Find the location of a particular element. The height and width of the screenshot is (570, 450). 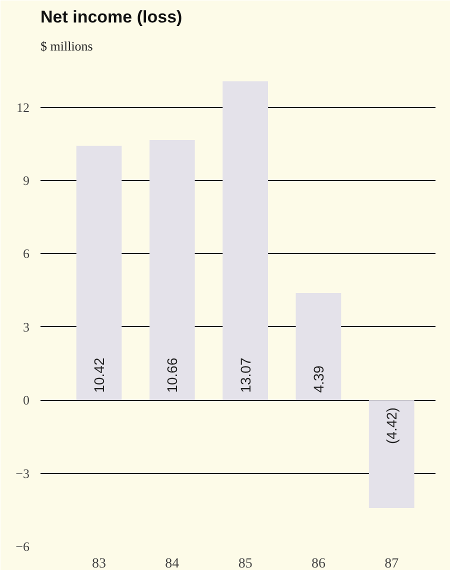

data-label: 10.66 is located at coordinates (172, 375).